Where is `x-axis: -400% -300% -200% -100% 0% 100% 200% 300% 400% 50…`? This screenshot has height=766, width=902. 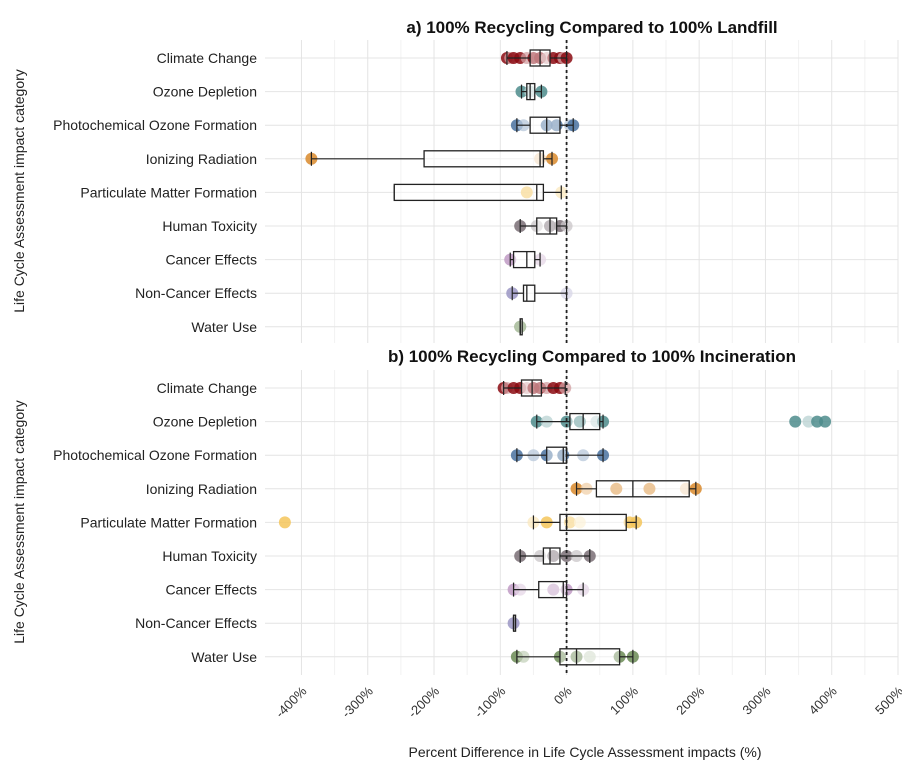 x-axis: -400% -300% -200% -100% 0% 100% 200% 300% 400% 50… is located at coordinates (587, 701).